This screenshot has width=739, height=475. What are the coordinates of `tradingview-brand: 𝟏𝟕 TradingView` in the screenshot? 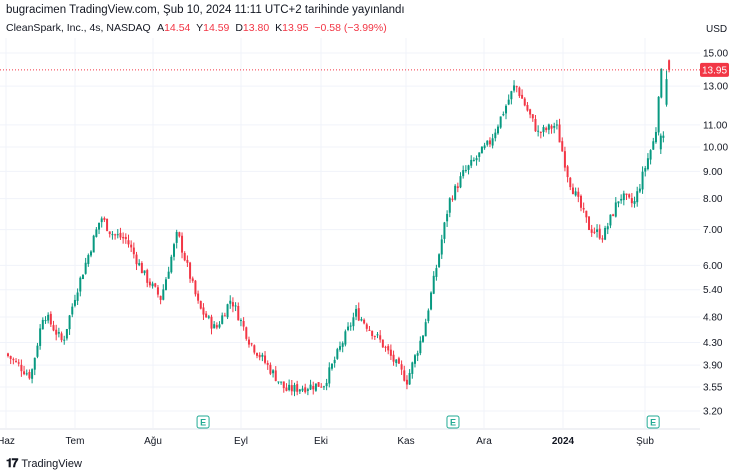 It's located at (44, 463).